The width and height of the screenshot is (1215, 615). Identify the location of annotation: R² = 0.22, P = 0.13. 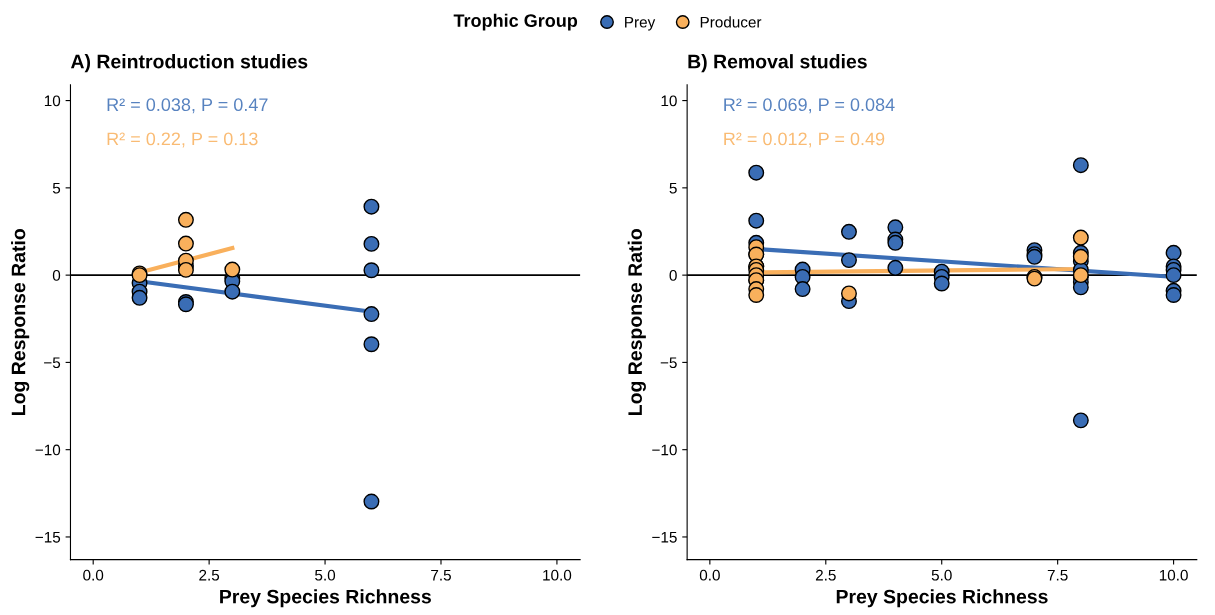
(182, 140).